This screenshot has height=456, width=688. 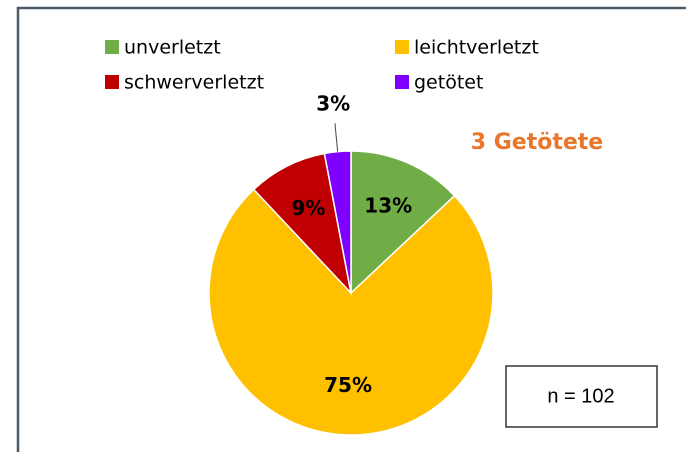 I want to click on annotation: 3 Getötete, so click(x=537, y=142).